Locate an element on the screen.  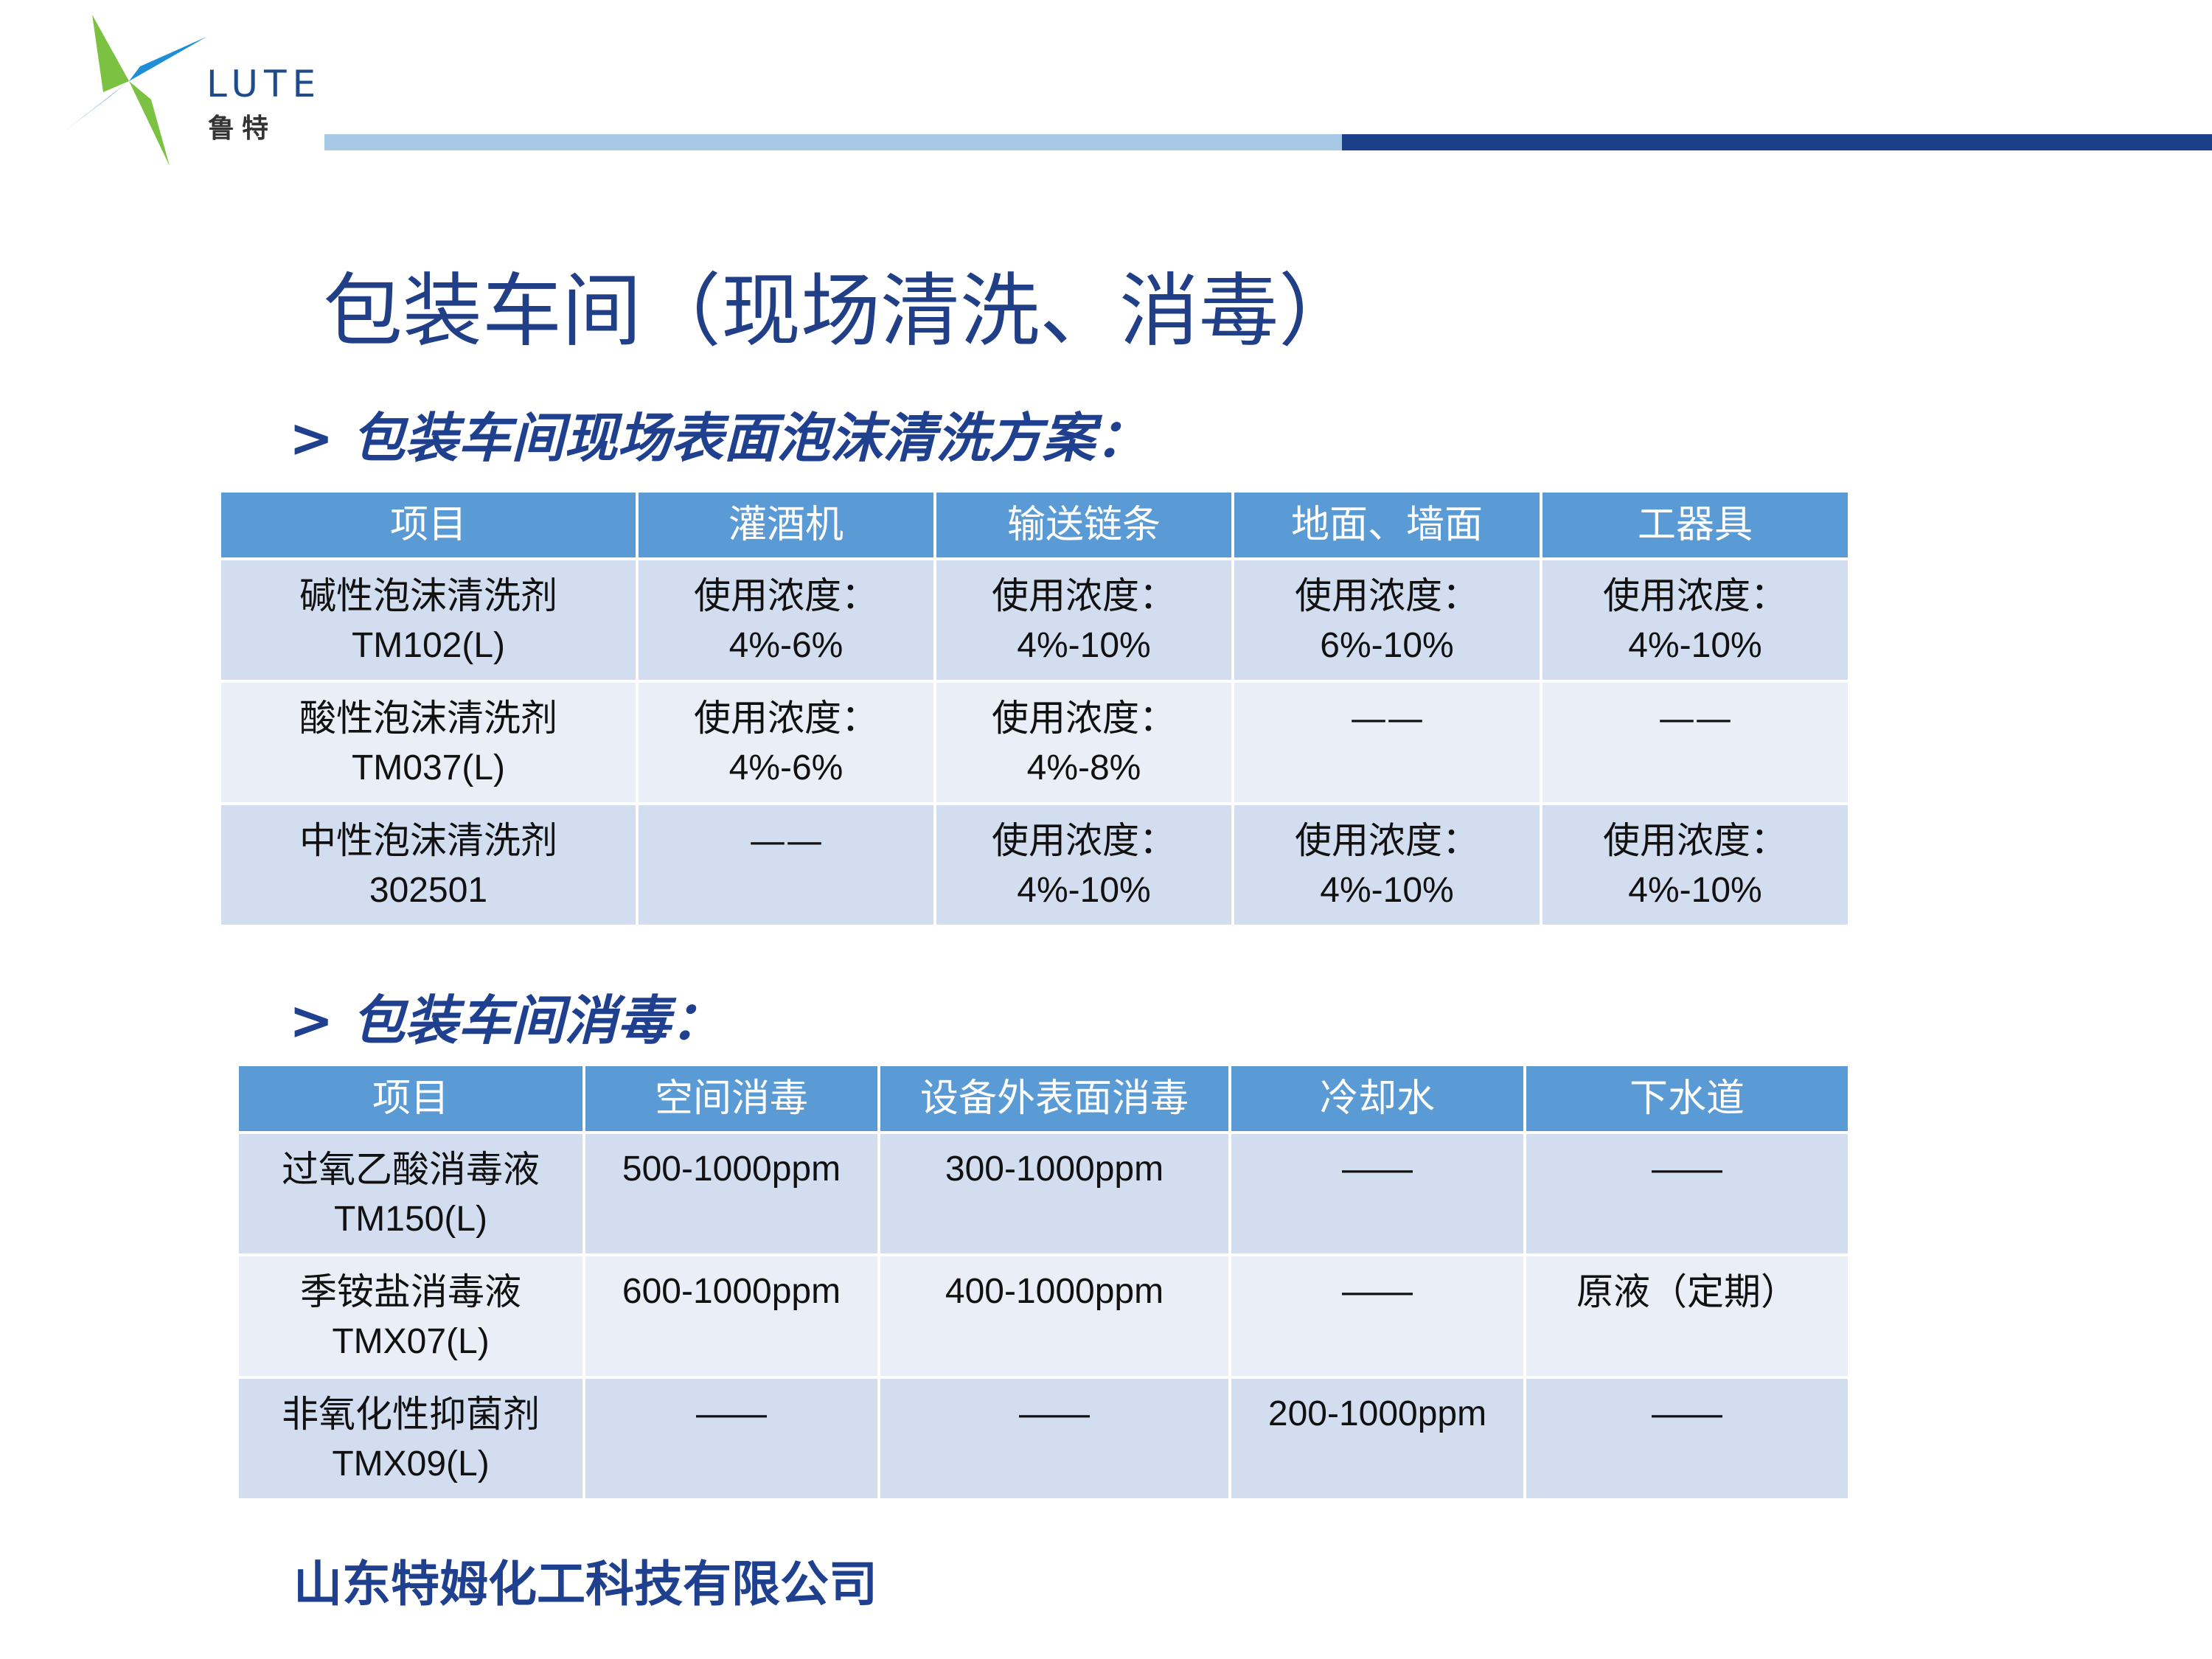
company-logo: LUTE 鲁特 is located at coordinates (191, 92).